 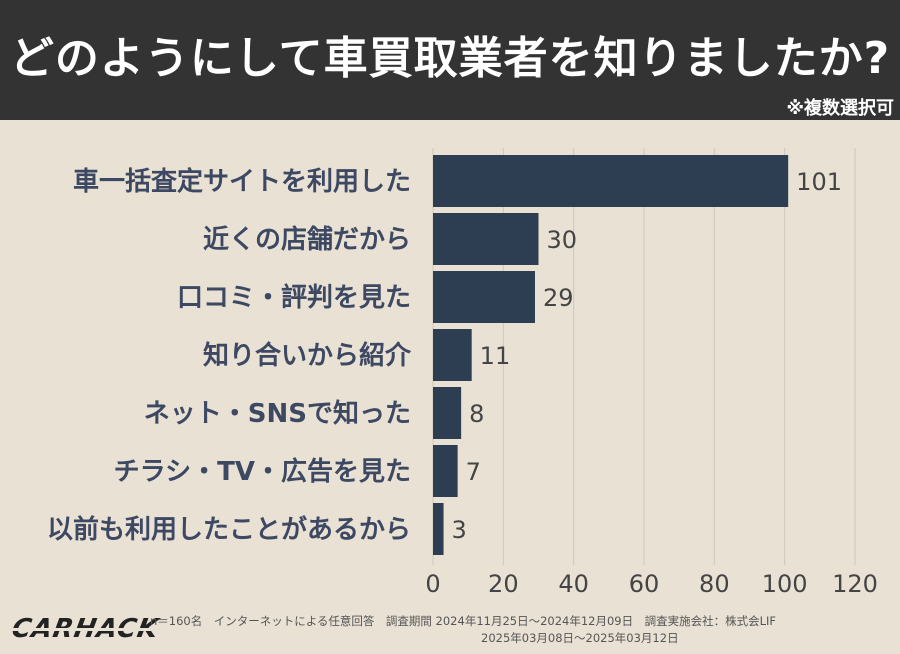 I want to click on value-label-5: 7, so click(x=473, y=472).